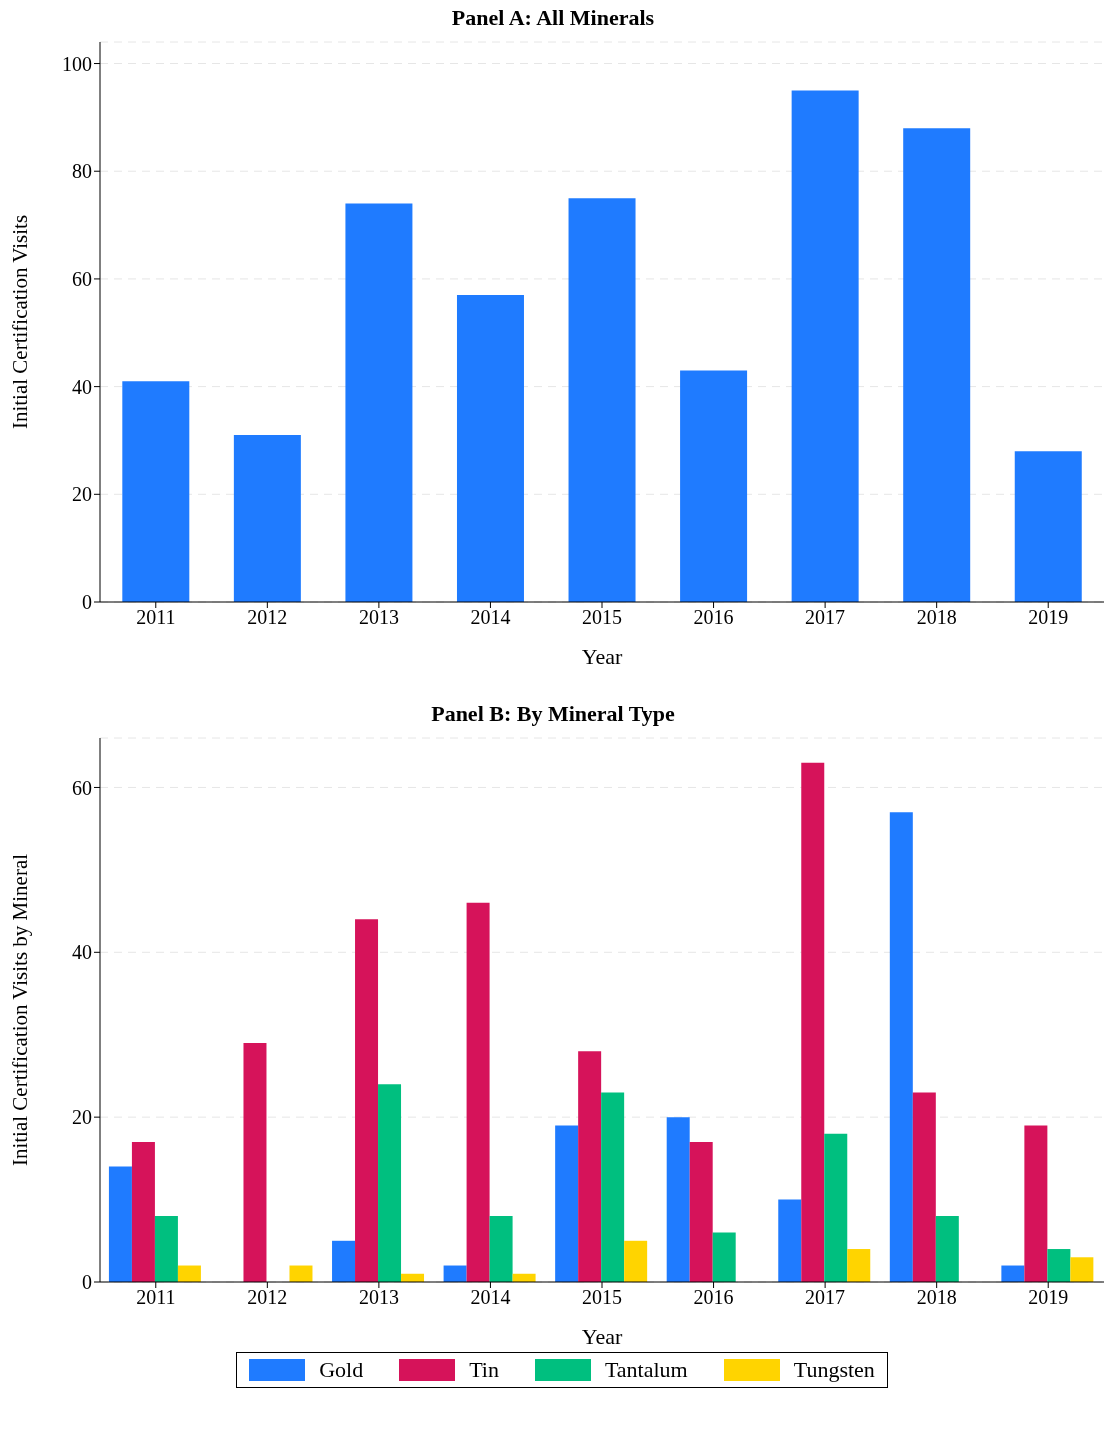 The image size is (1106, 1441). Describe the element at coordinates (553, 18) in the screenshot. I see `chart-title: Panel A: All Minerals` at that location.